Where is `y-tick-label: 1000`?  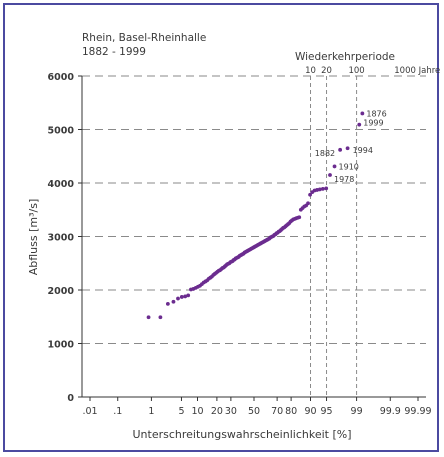
y-tick-label: 1000 is located at coordinates (61, 345).